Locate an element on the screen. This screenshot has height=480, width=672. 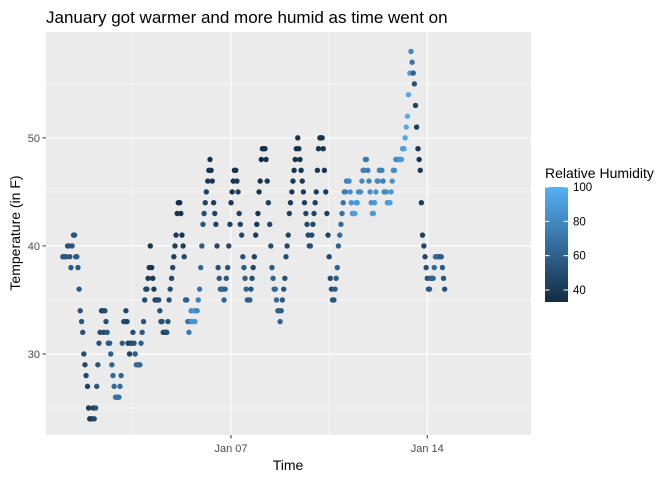
x-tick-label: Jan 07 is located at coordinates (231, 449).